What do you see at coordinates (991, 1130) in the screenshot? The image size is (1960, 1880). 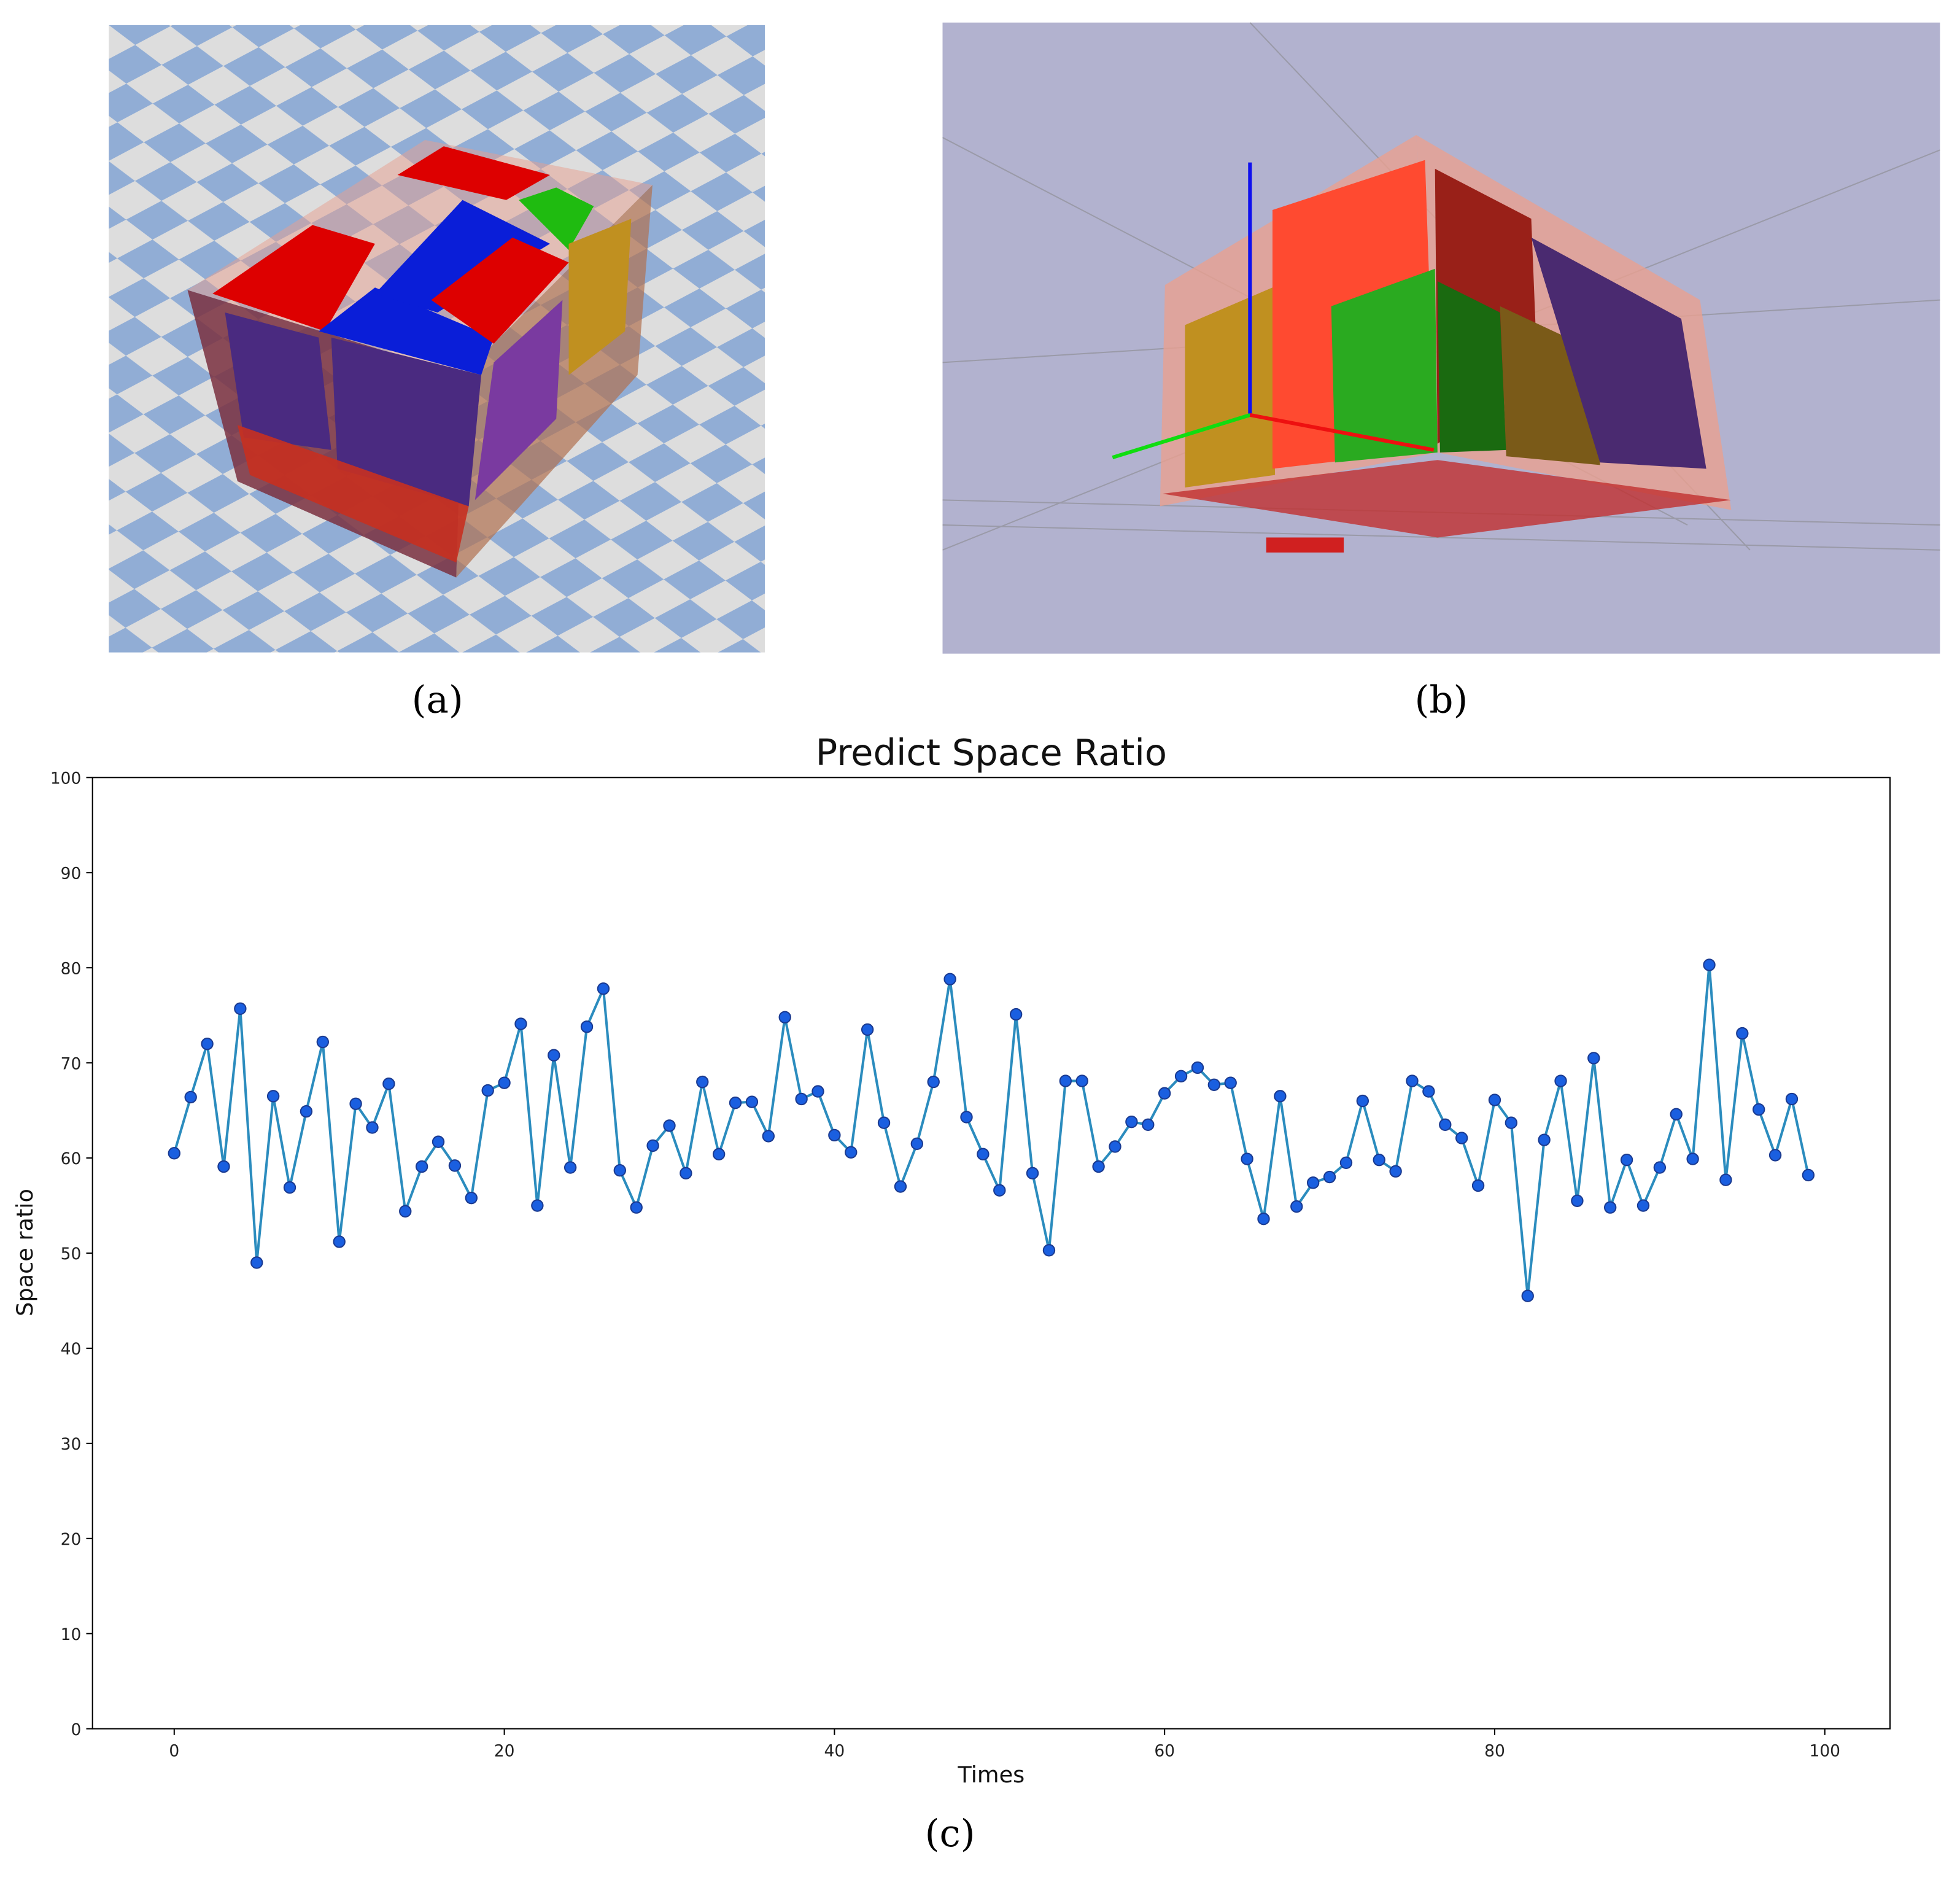 I see `series-line` at bounding box center [991, 1130].